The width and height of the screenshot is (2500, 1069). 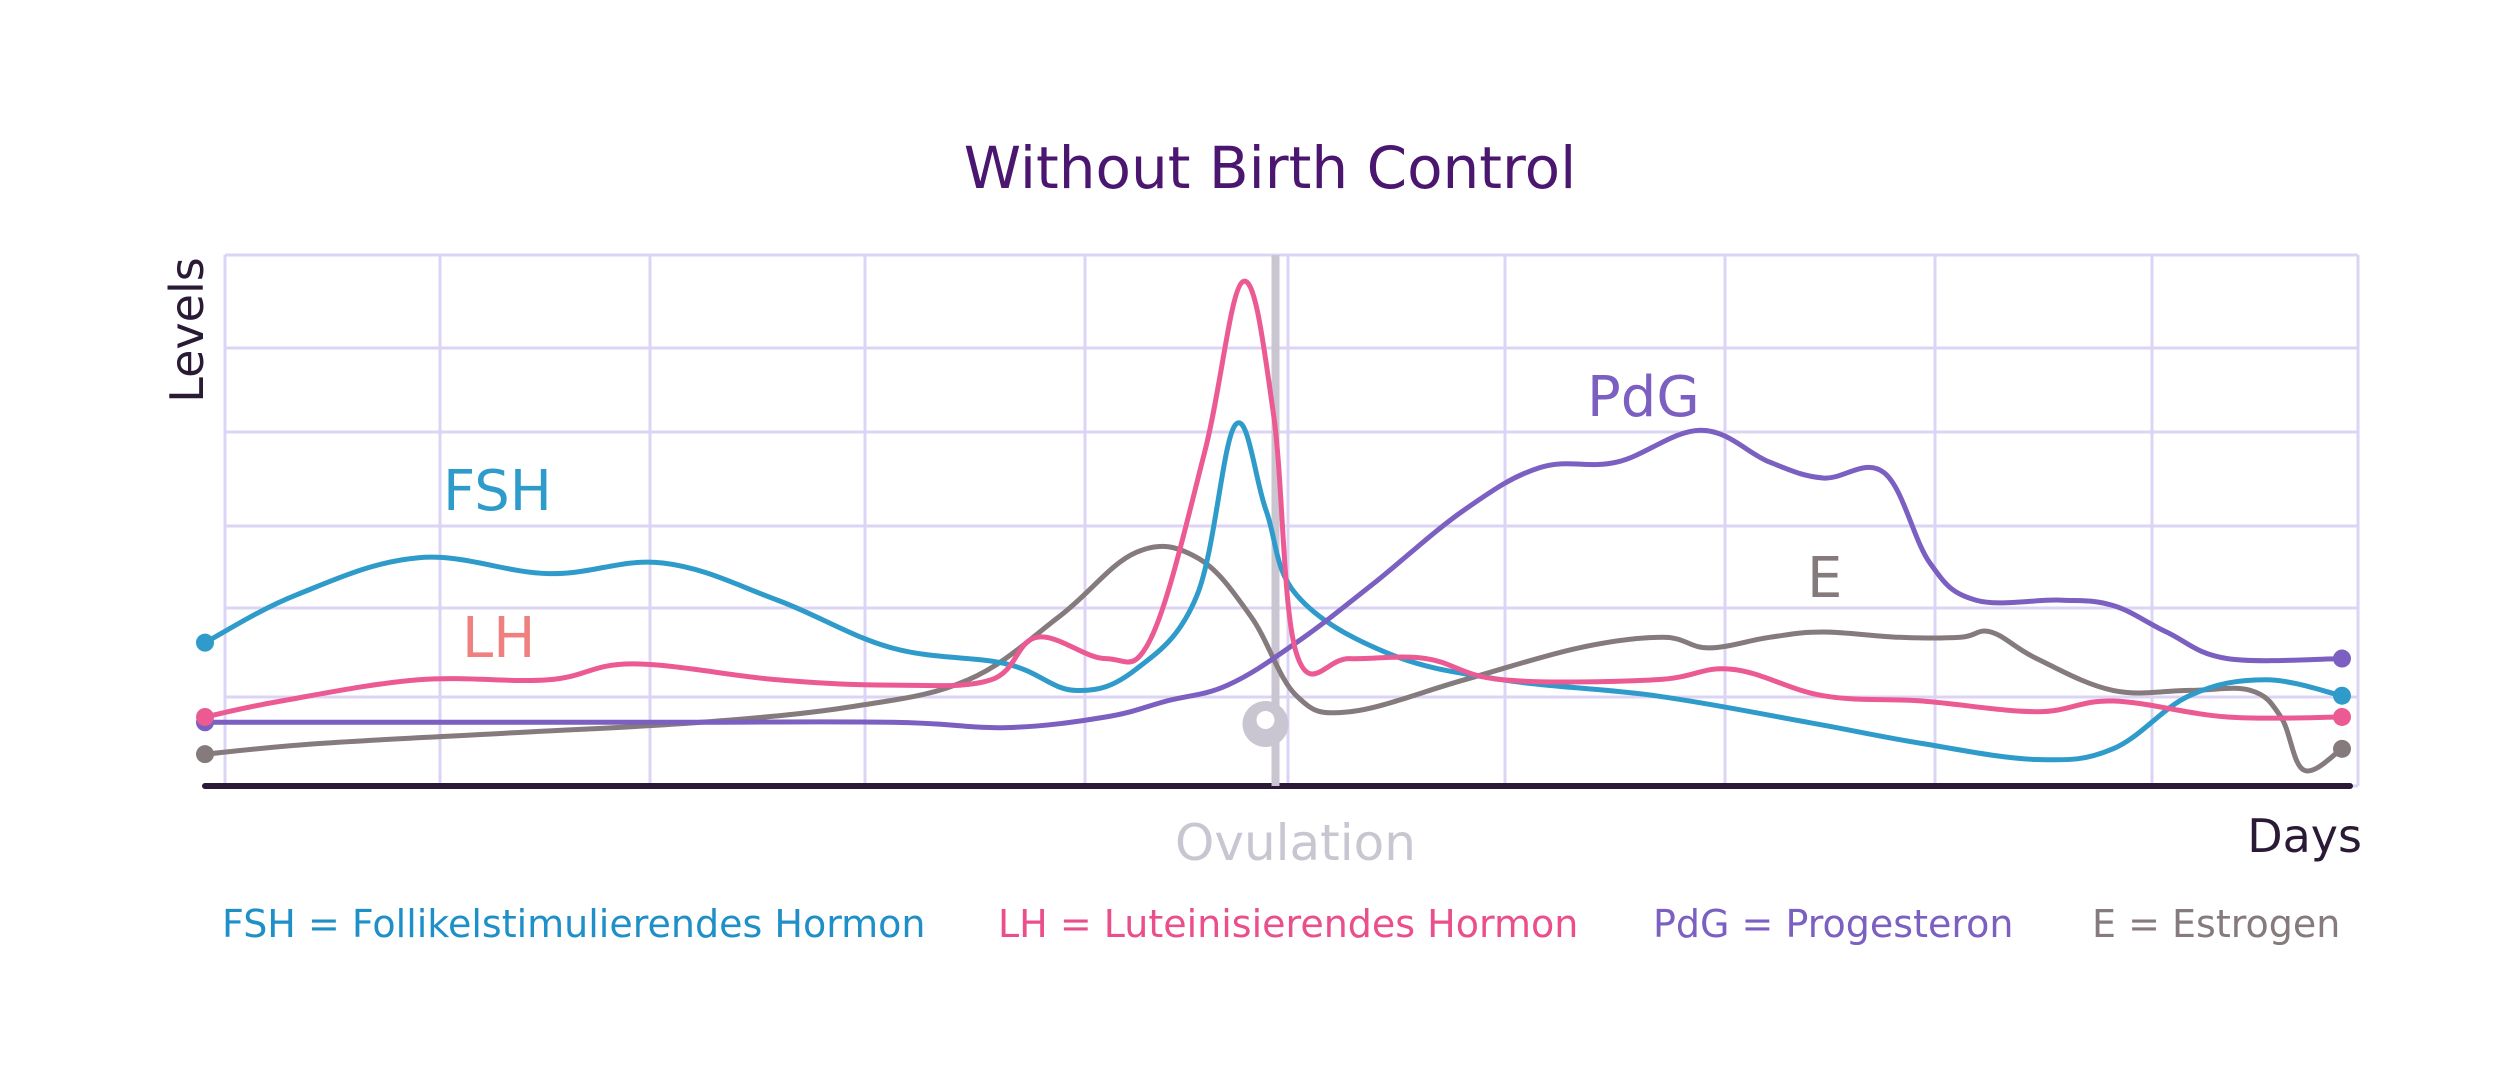 I want to click on legend-fsh: FSH = Follikelstimulierendes Hormon, so click(x=574, y=924).